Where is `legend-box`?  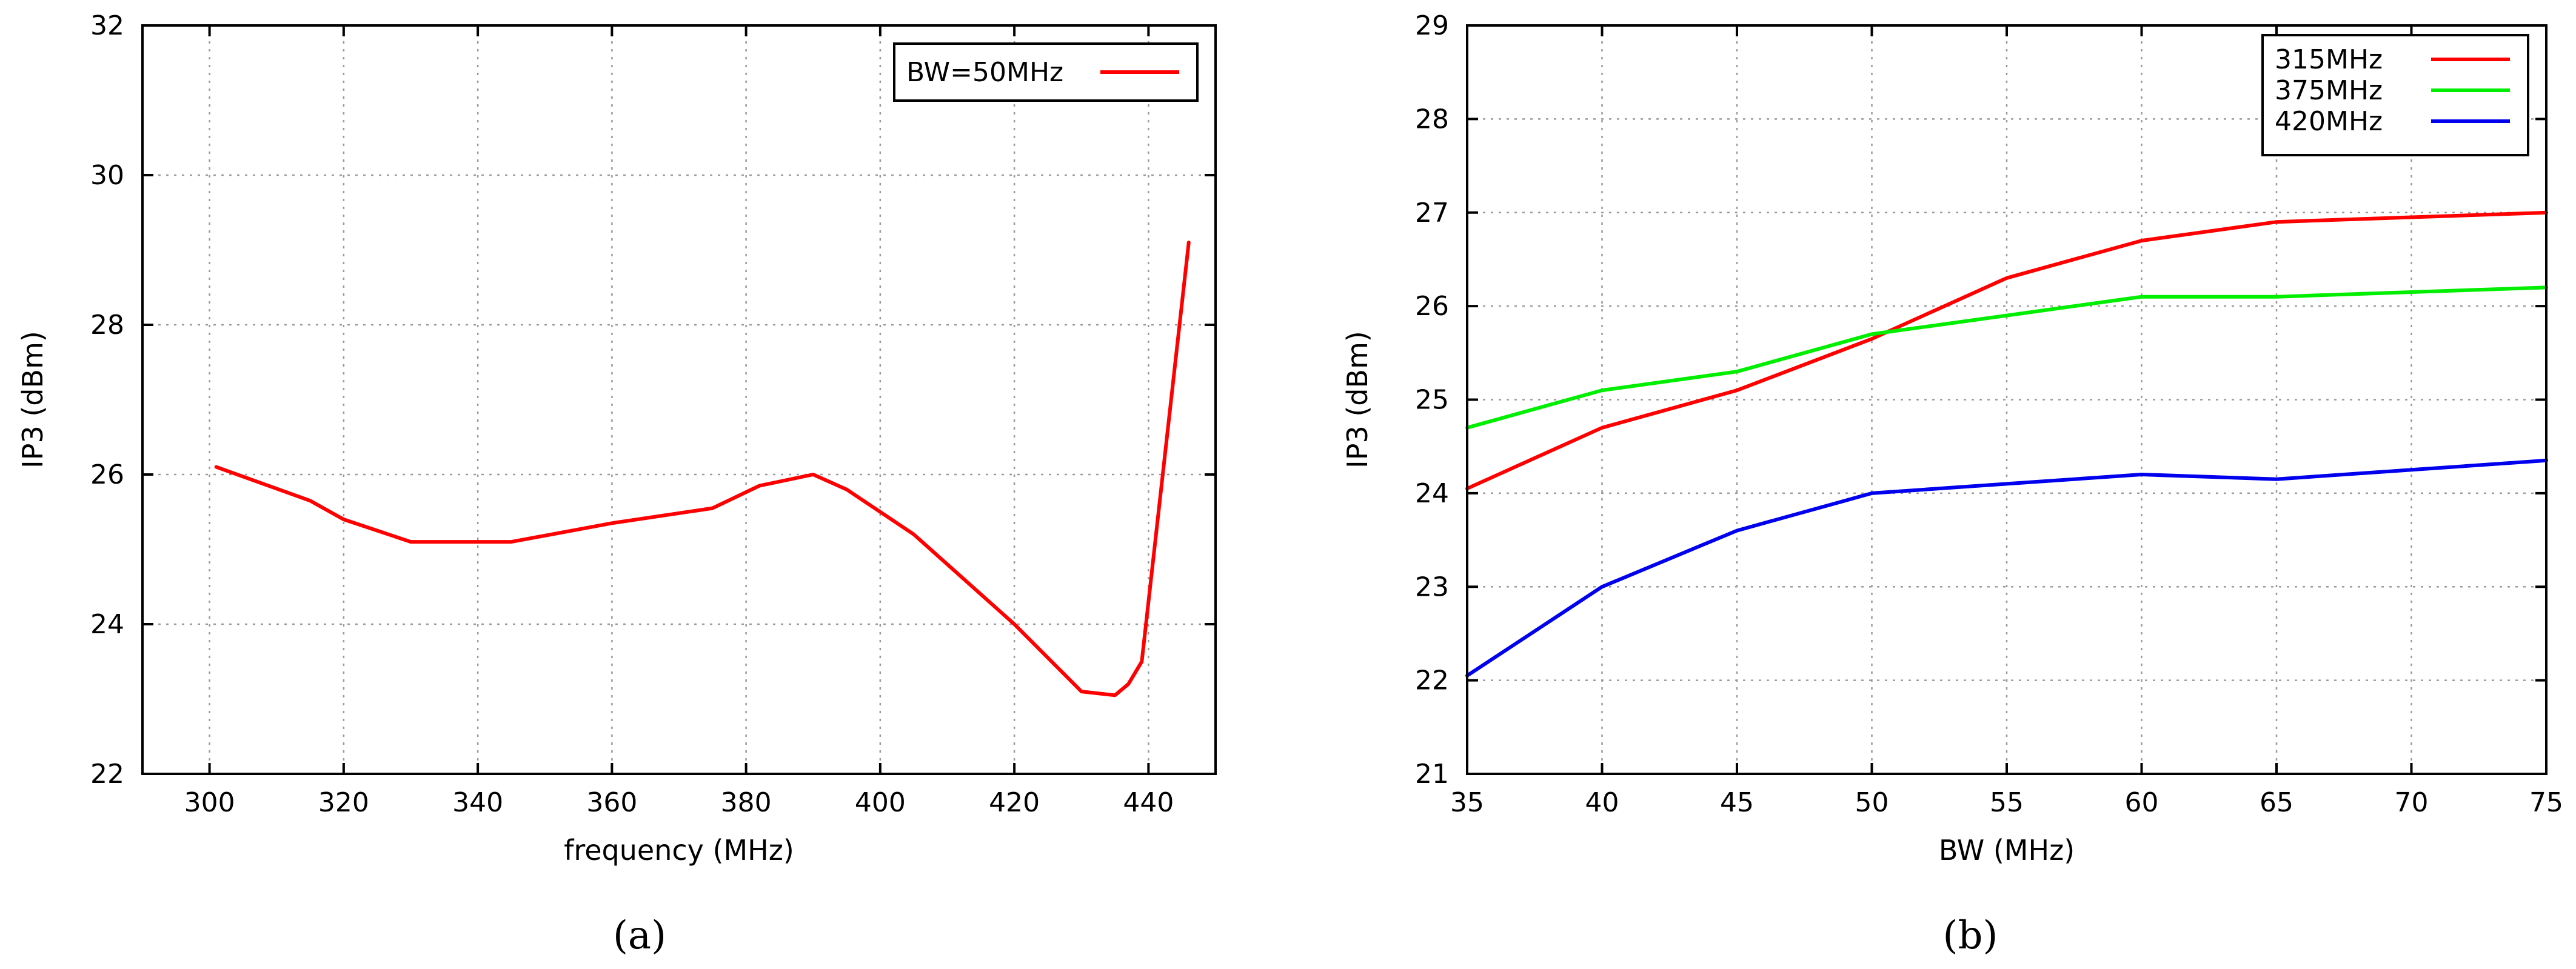
legend-box is located at coordinates (2395, 95).